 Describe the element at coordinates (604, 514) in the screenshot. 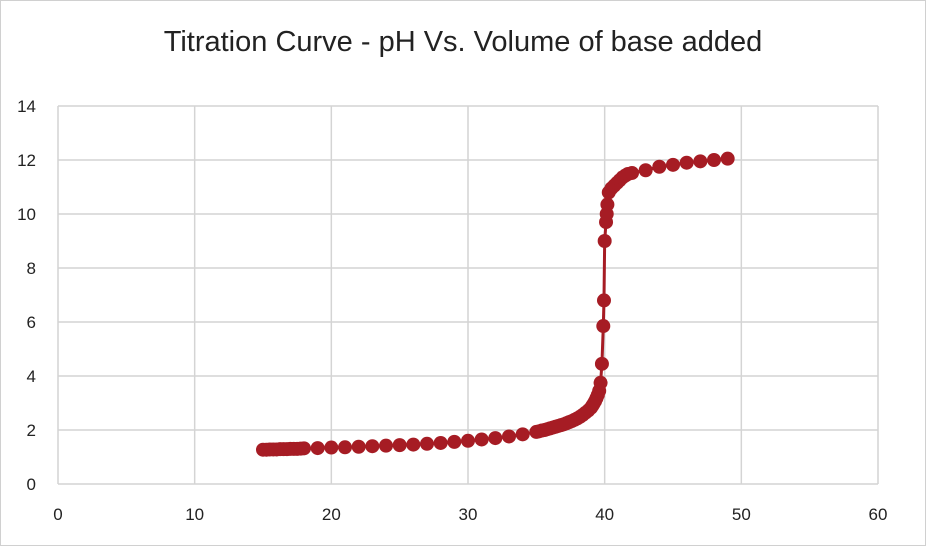

I see `x-tick-label: 40` at that location.